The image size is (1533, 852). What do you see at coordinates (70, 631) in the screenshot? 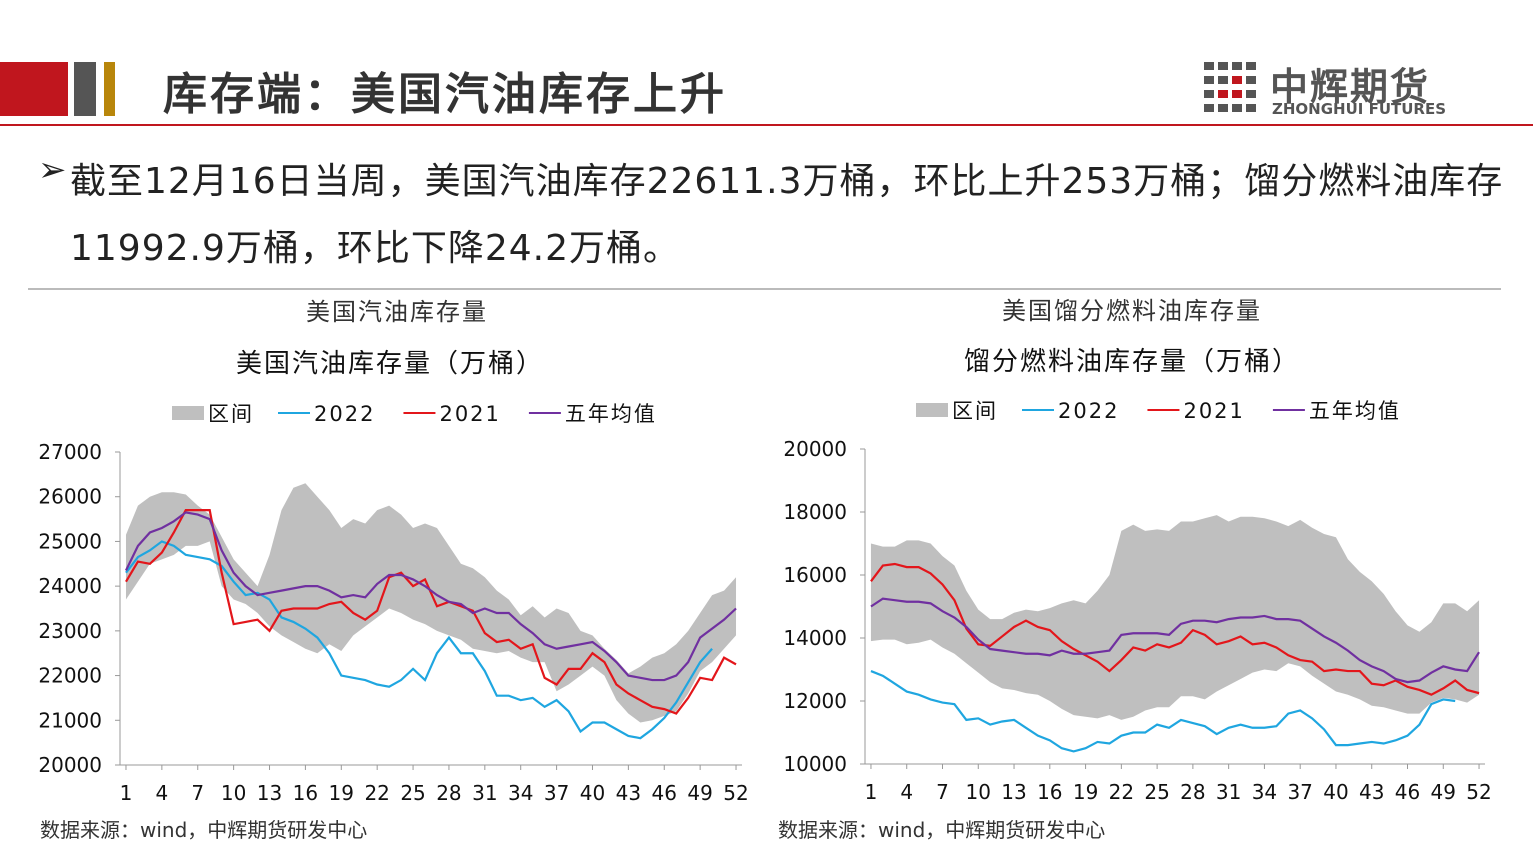
I see `y-tick-label: 23000` at bounding box center [70, 631].